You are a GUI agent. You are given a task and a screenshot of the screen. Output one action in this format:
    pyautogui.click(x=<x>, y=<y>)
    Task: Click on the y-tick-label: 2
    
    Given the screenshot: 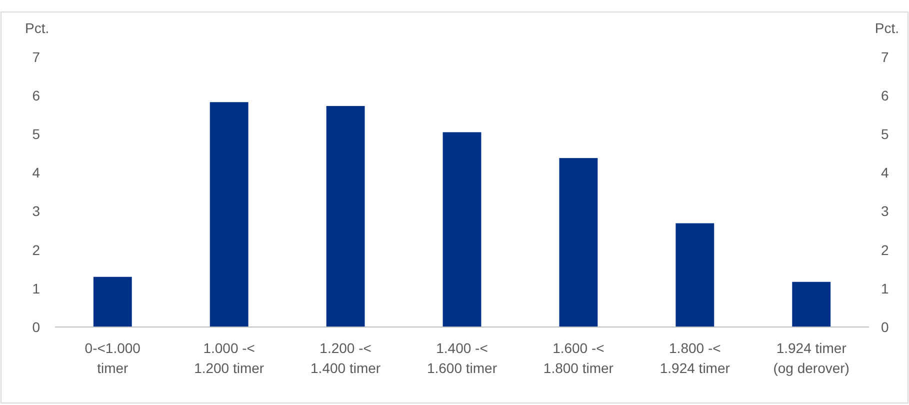 What is the action you would take?
    pyautogui.click(x=36, y=250)
    